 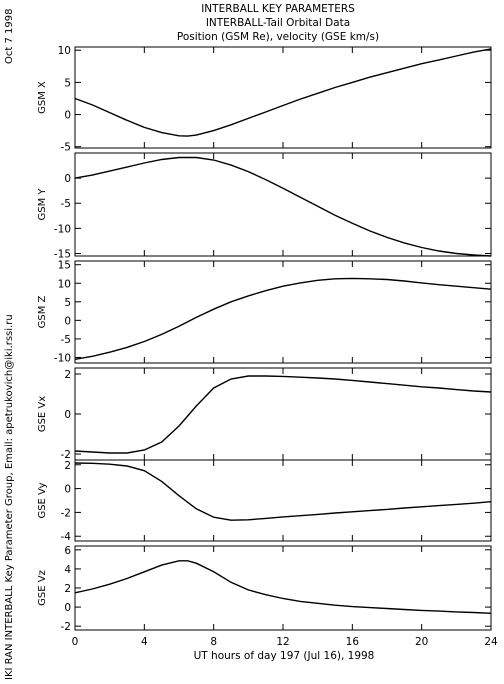 I want to click on x-tick-label: 20, so click(x=421, y=642).